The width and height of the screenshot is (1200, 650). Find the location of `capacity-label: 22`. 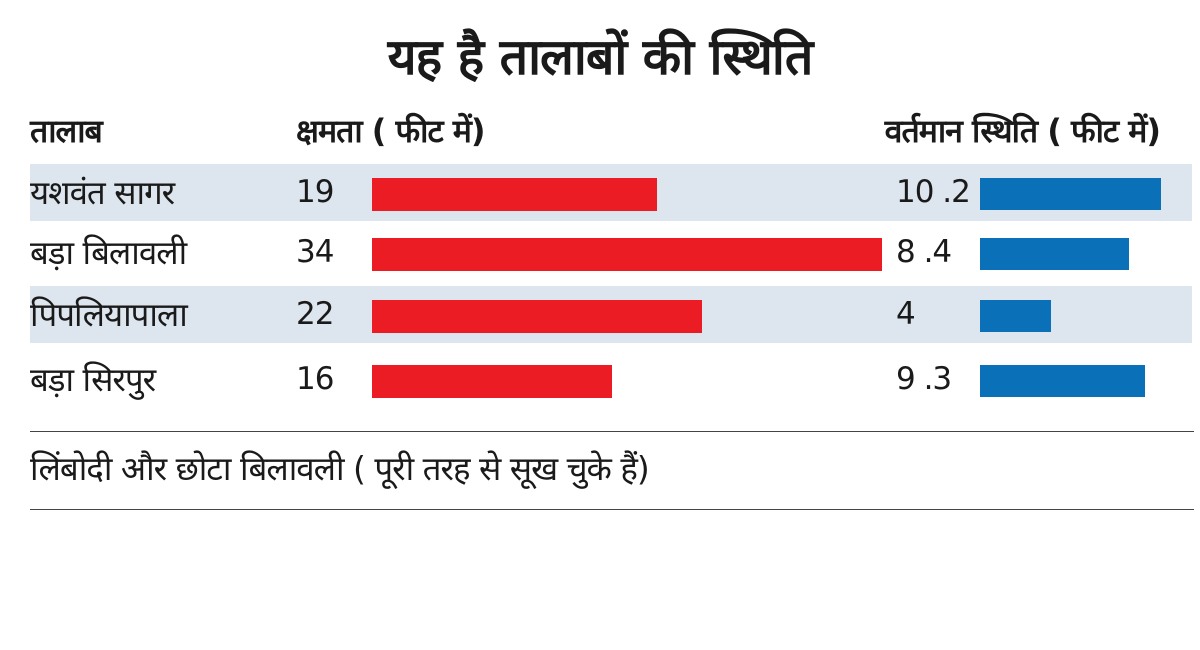

capacity-label: 22 is located at coordinates (315, 314).